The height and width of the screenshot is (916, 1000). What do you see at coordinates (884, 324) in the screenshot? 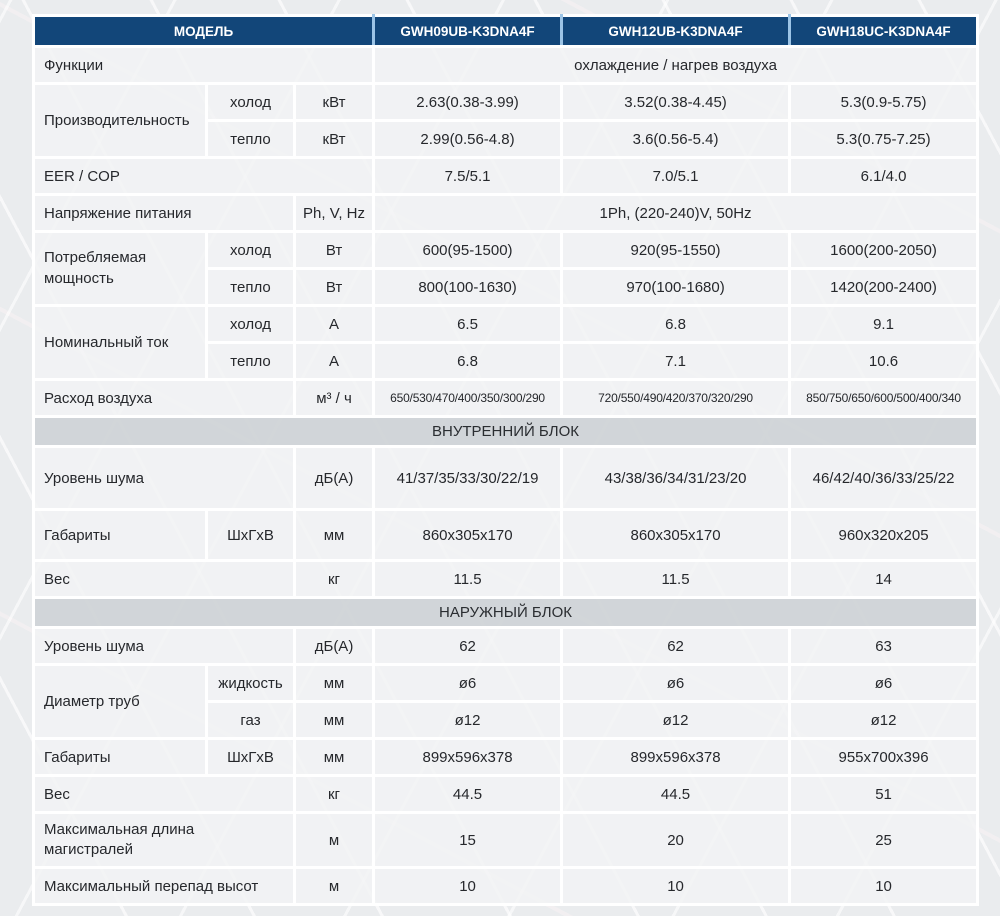
I see `rated-current-cool-value-3: 9.1` at bounding box center [884, 324].